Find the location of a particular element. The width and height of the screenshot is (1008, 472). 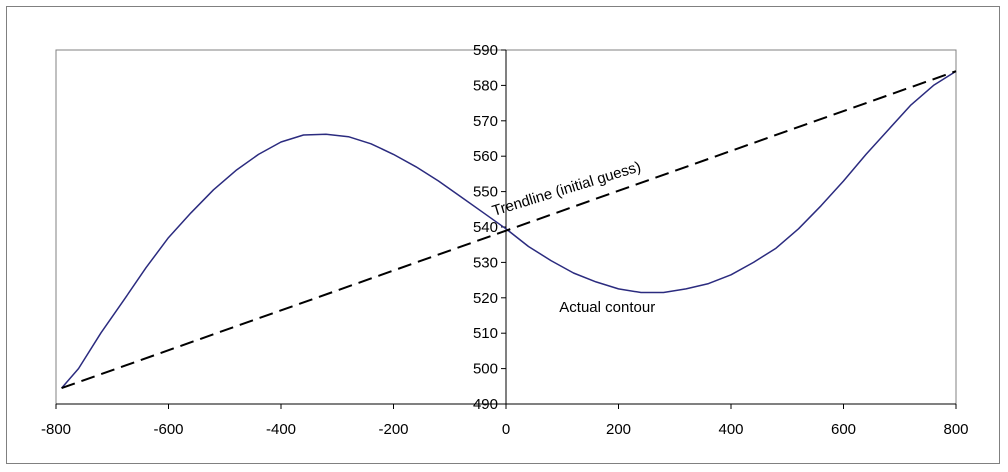

x-tick-label: -200 is located at coordinates (393, 429).